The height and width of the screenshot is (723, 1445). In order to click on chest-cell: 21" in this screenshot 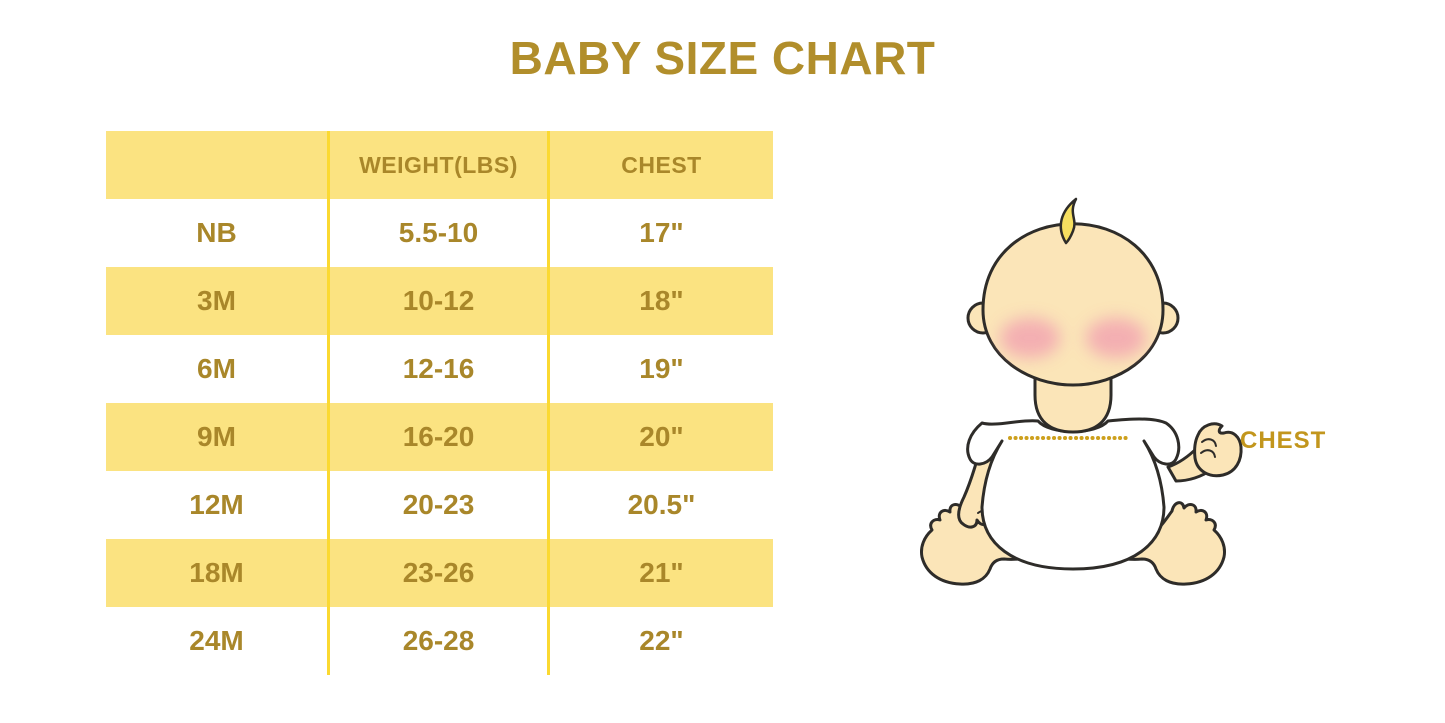, I will do `click(661, 572)`.